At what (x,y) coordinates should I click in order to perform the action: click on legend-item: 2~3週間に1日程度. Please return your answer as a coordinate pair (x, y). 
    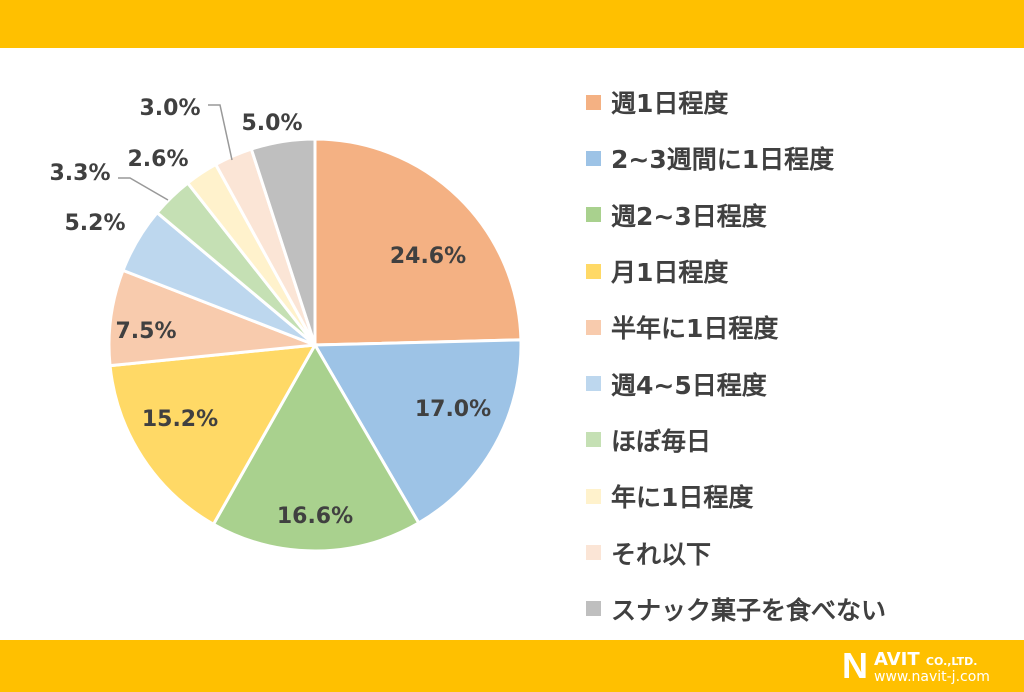
    Looking at the image, I should click on (736, 158).